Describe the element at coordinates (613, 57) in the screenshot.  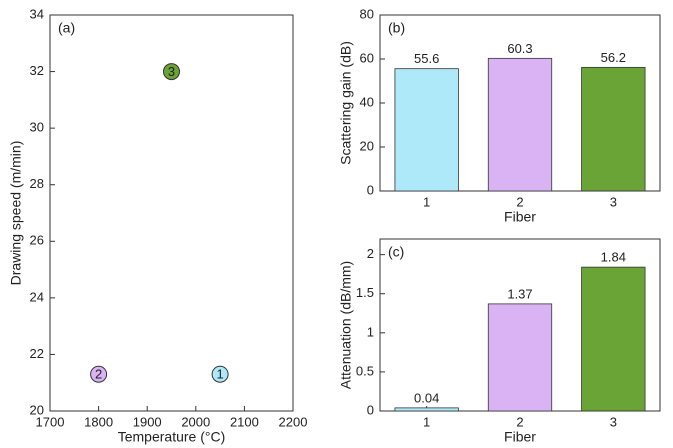
I see `value-label: 56.2` at that location.